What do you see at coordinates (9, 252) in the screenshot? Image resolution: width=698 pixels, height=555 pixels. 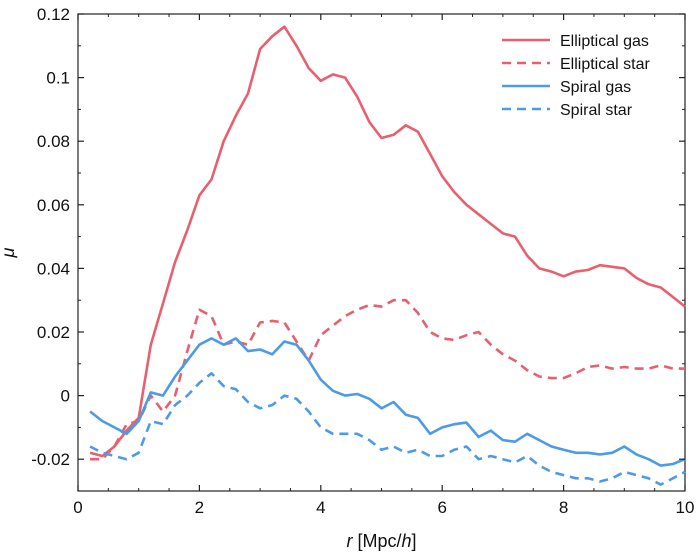 I see `y-axis-title: μ` at bounding box center [9, 252].